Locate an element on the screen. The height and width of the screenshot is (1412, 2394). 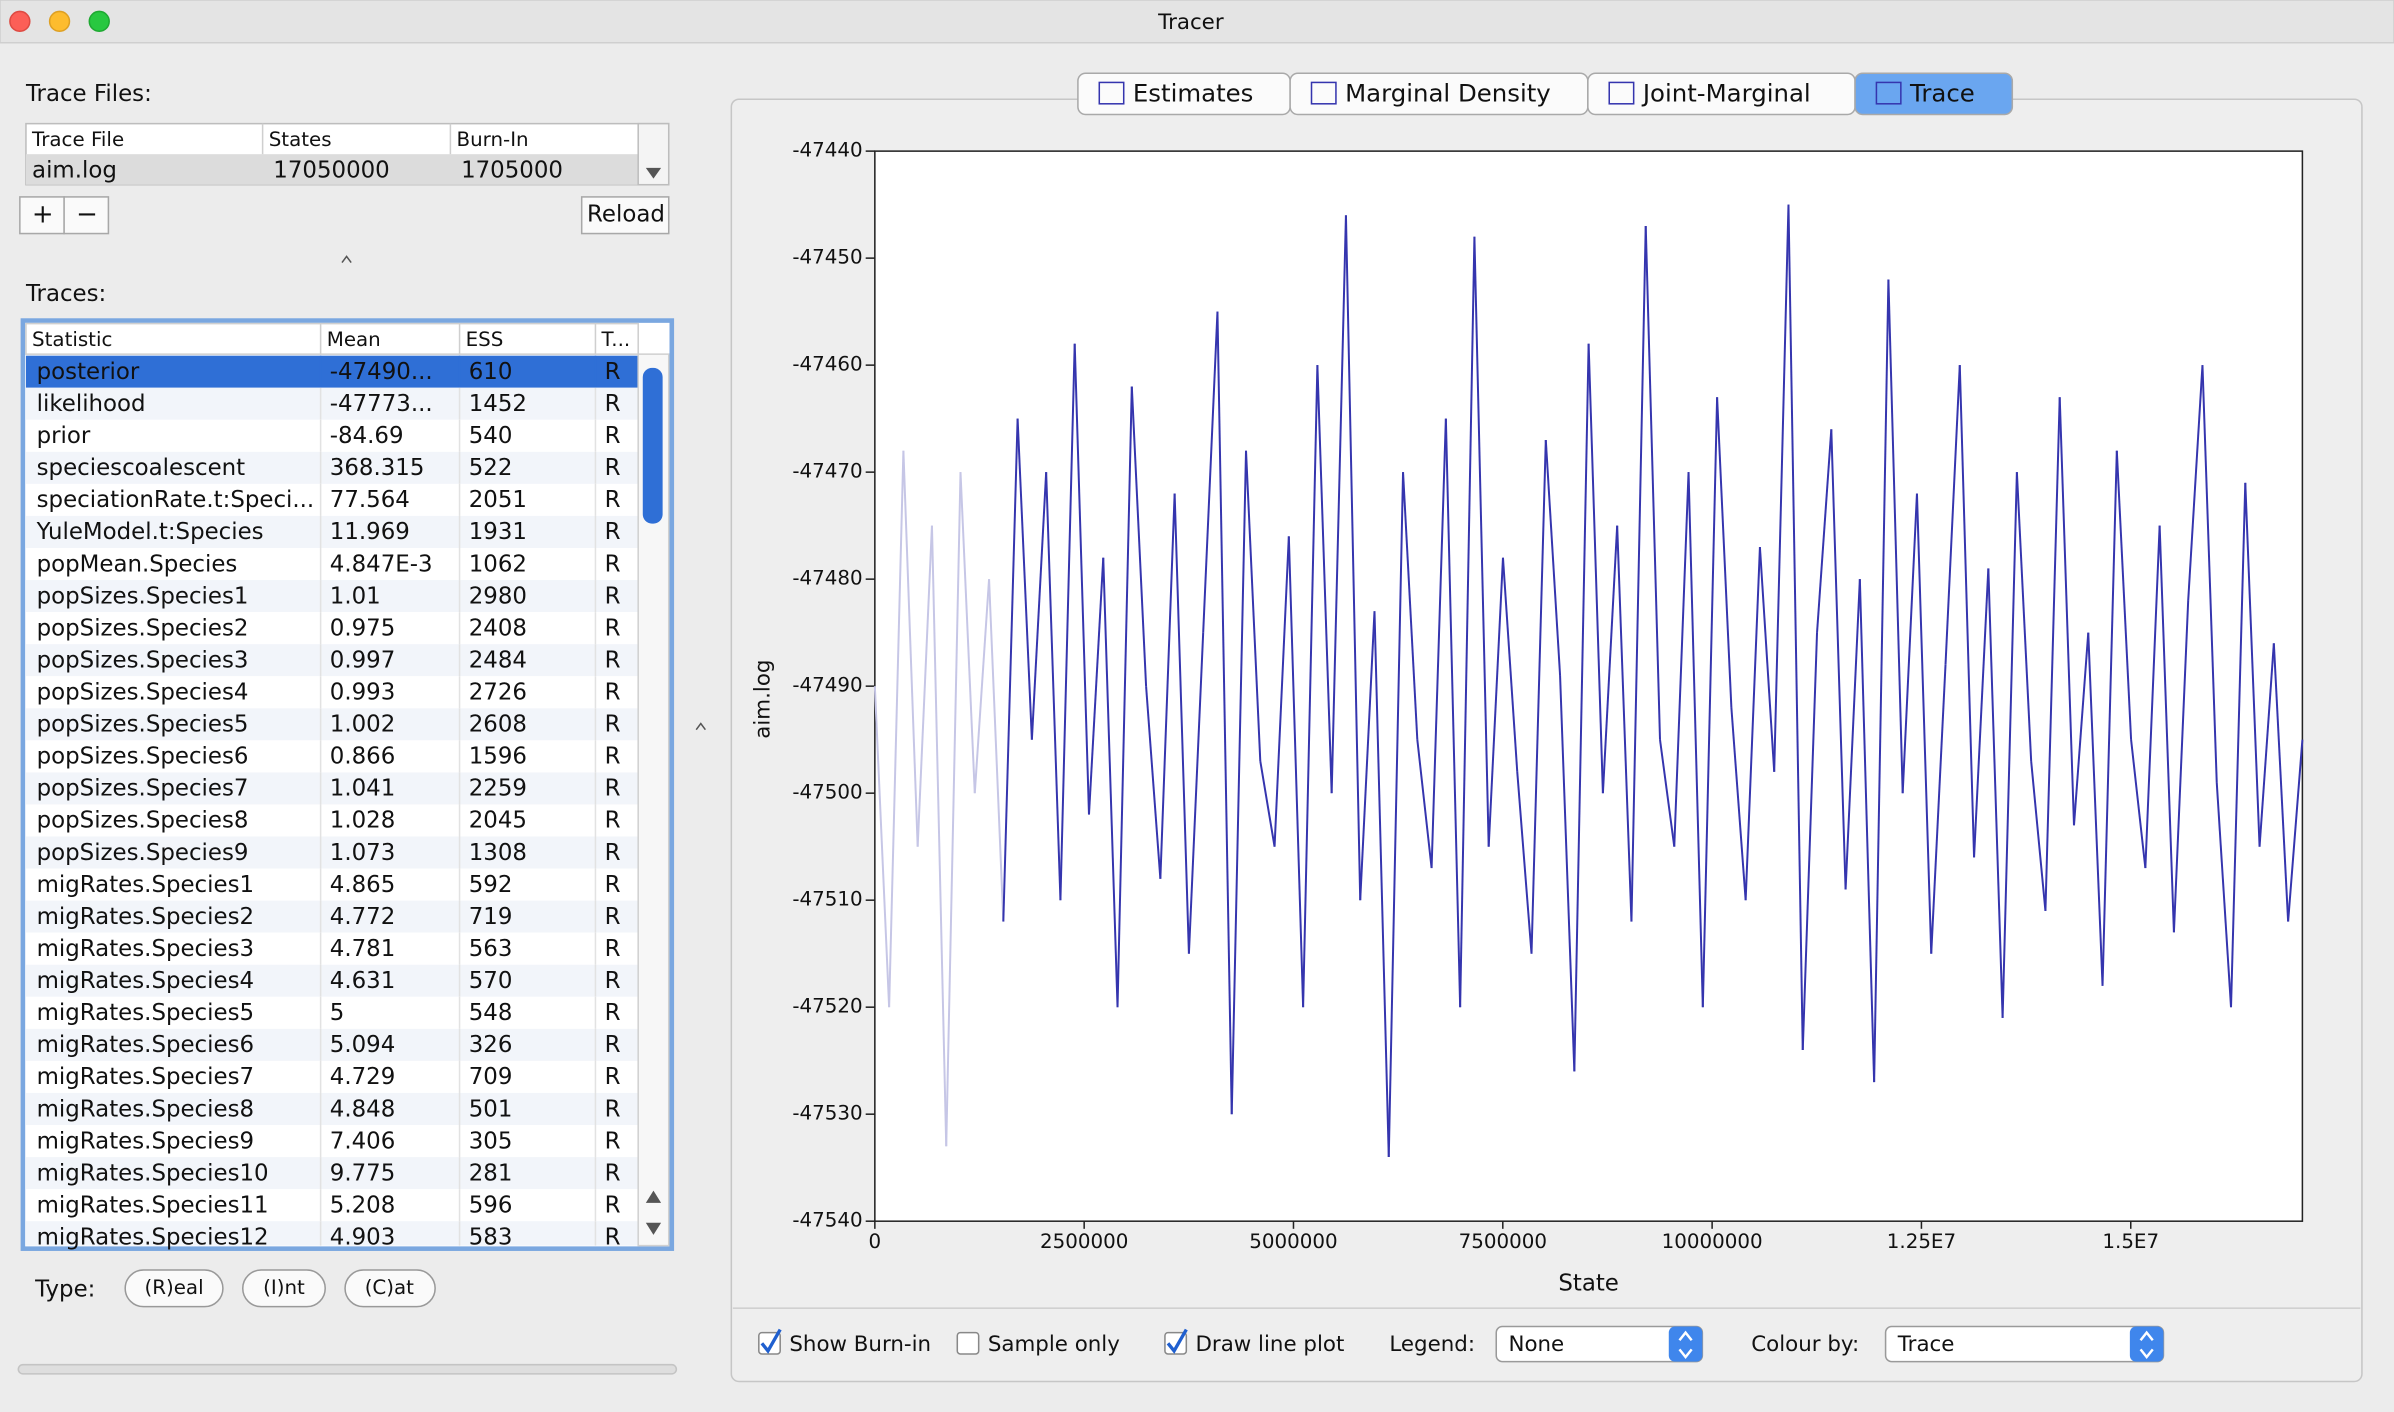
cell: 4.631 is located at coordinates (363, 981).